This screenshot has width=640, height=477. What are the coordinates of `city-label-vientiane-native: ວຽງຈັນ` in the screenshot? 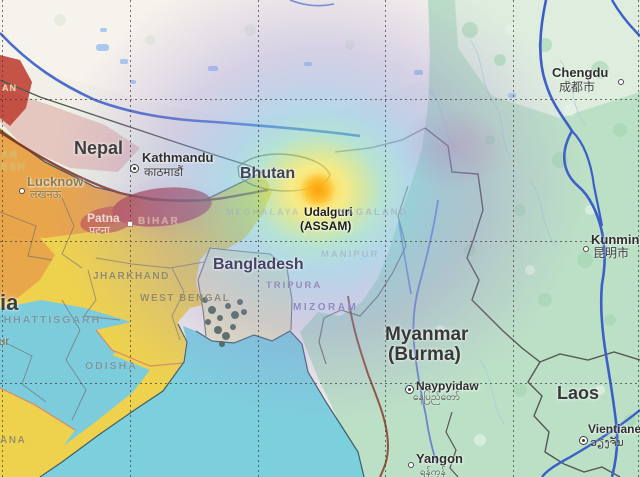 It's located at (607, 443).